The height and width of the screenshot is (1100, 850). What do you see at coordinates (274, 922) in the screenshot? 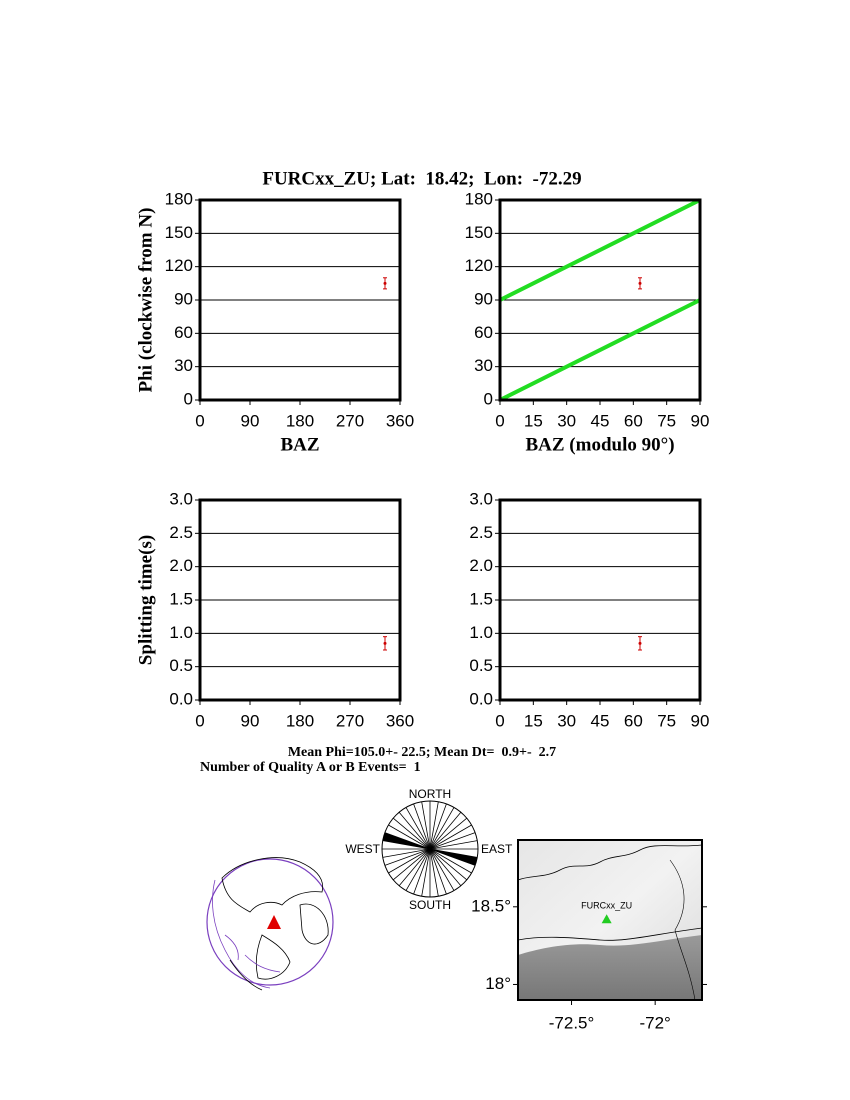
I see `globe-station` at bounding box center [274, 922].